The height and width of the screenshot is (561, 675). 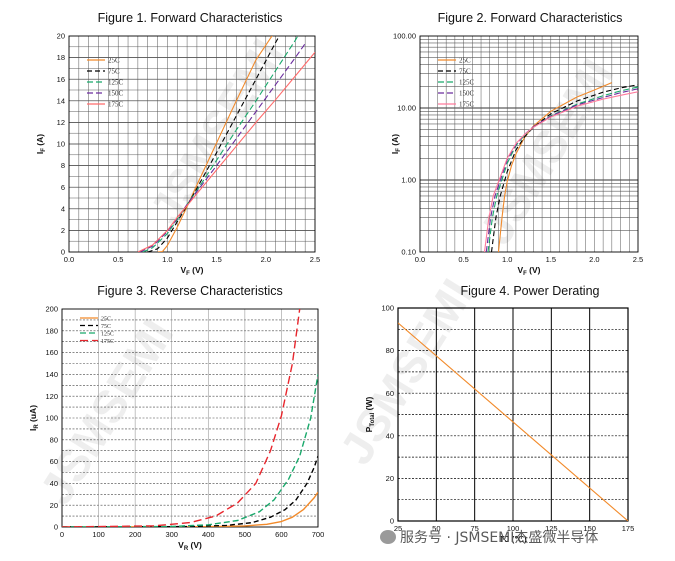 What do you see at coordinates (406, 108) in the screenshot?
I see `y-tick-label: 10.00` at bounding box center [406, 108].